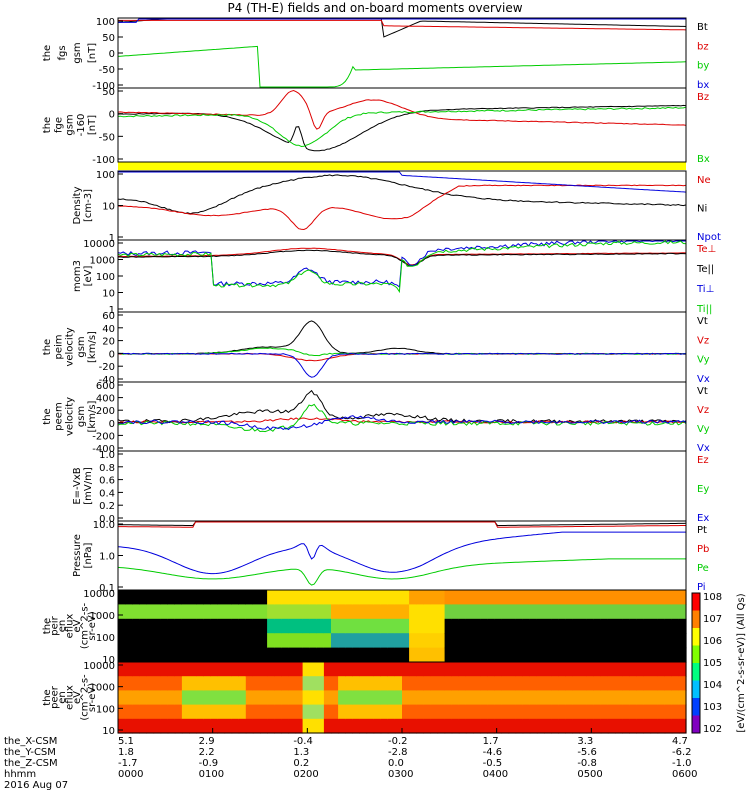  Describe the element at coordinates (58, 416) in the screenshot. I see `y-axis-label: peem` at that location.